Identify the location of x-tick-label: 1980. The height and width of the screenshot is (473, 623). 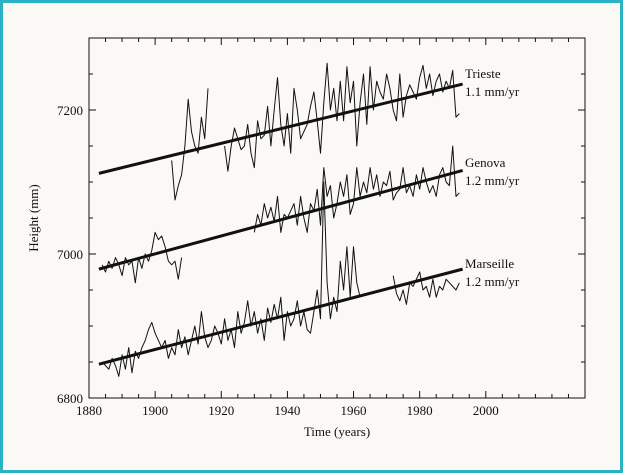
(420, 410).